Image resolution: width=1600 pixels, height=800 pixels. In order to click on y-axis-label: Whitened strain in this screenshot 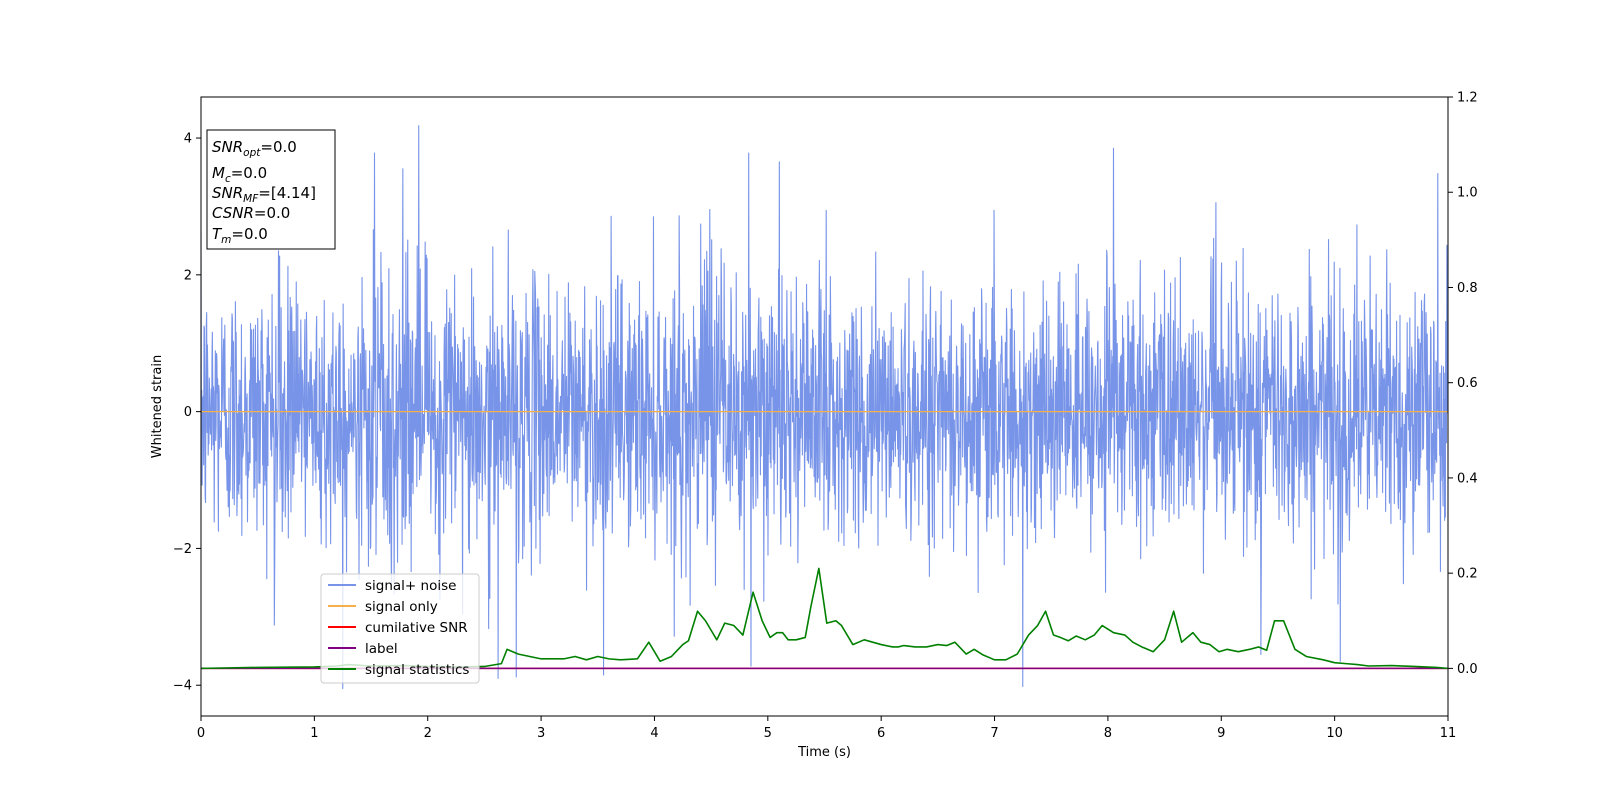, I will do `click(157, 406)`.